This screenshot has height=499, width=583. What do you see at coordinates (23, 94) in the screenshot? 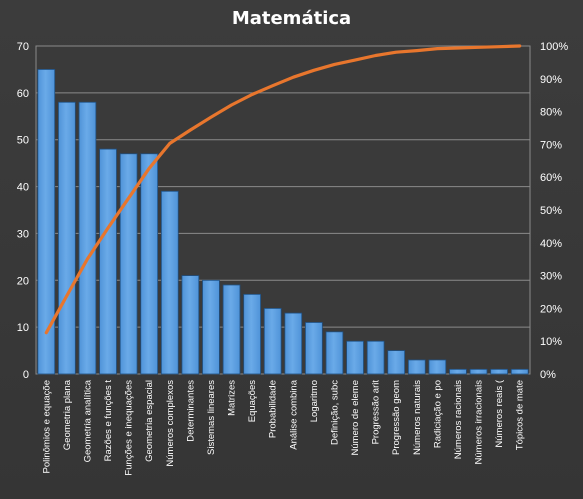
I see `y-tick-label: 60` at bounding box center [23, 94].